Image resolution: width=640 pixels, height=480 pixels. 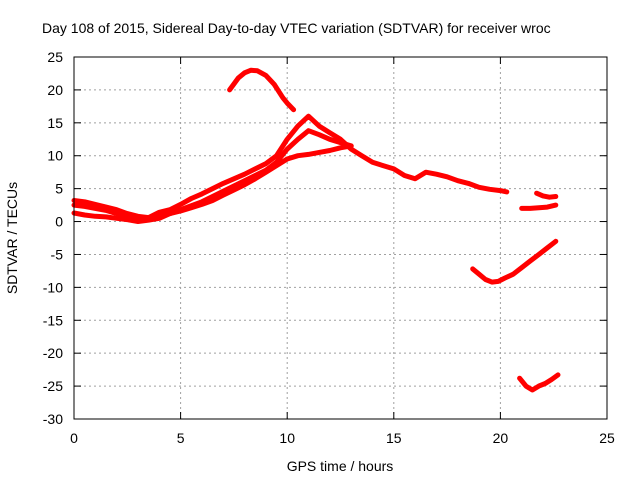 I want to click on x-tick-label: 10, so click(x=287, y=438).